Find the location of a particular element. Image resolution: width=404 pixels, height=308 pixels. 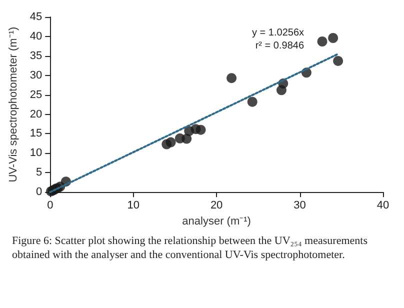

y-tick-label: 25 is located at coordinates (36, 94).